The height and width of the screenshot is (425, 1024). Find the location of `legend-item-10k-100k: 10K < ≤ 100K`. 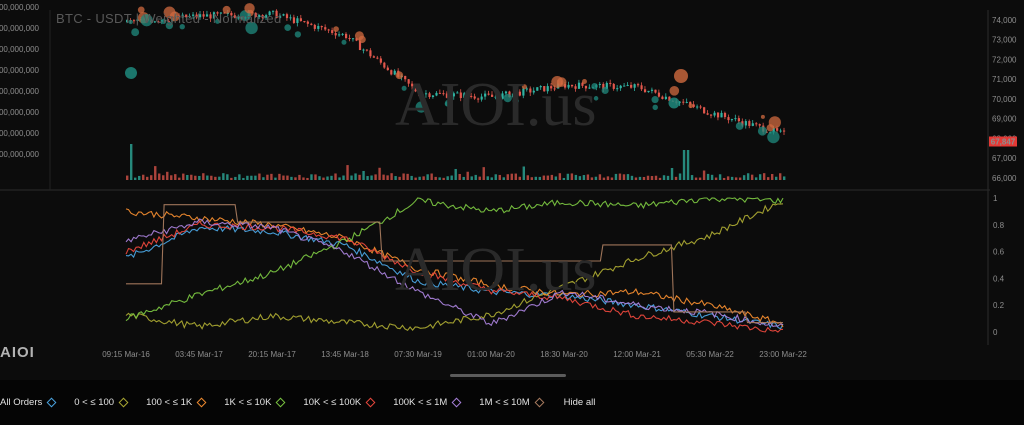

legend-item-10k-100k: 10K < ≤ 100K is located at coordinates (339, 402).